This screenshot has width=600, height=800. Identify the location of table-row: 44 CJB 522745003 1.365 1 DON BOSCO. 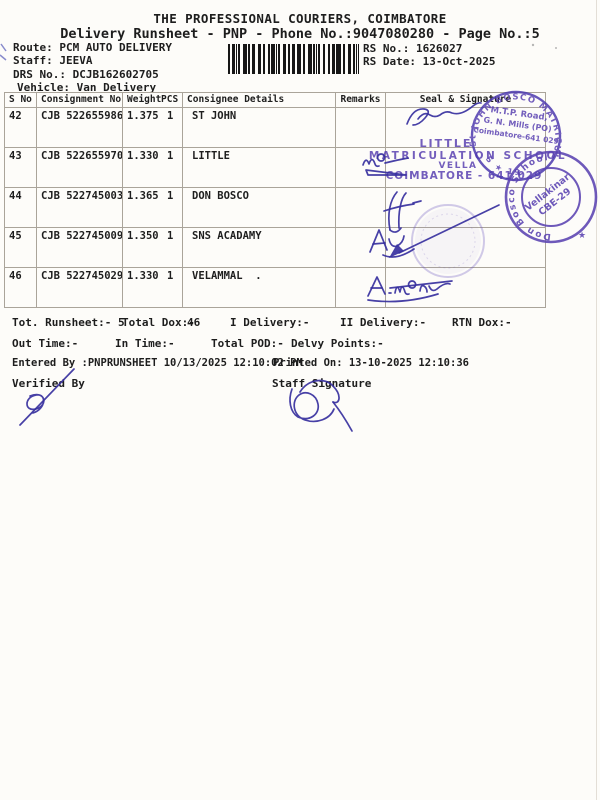
(275, 207).